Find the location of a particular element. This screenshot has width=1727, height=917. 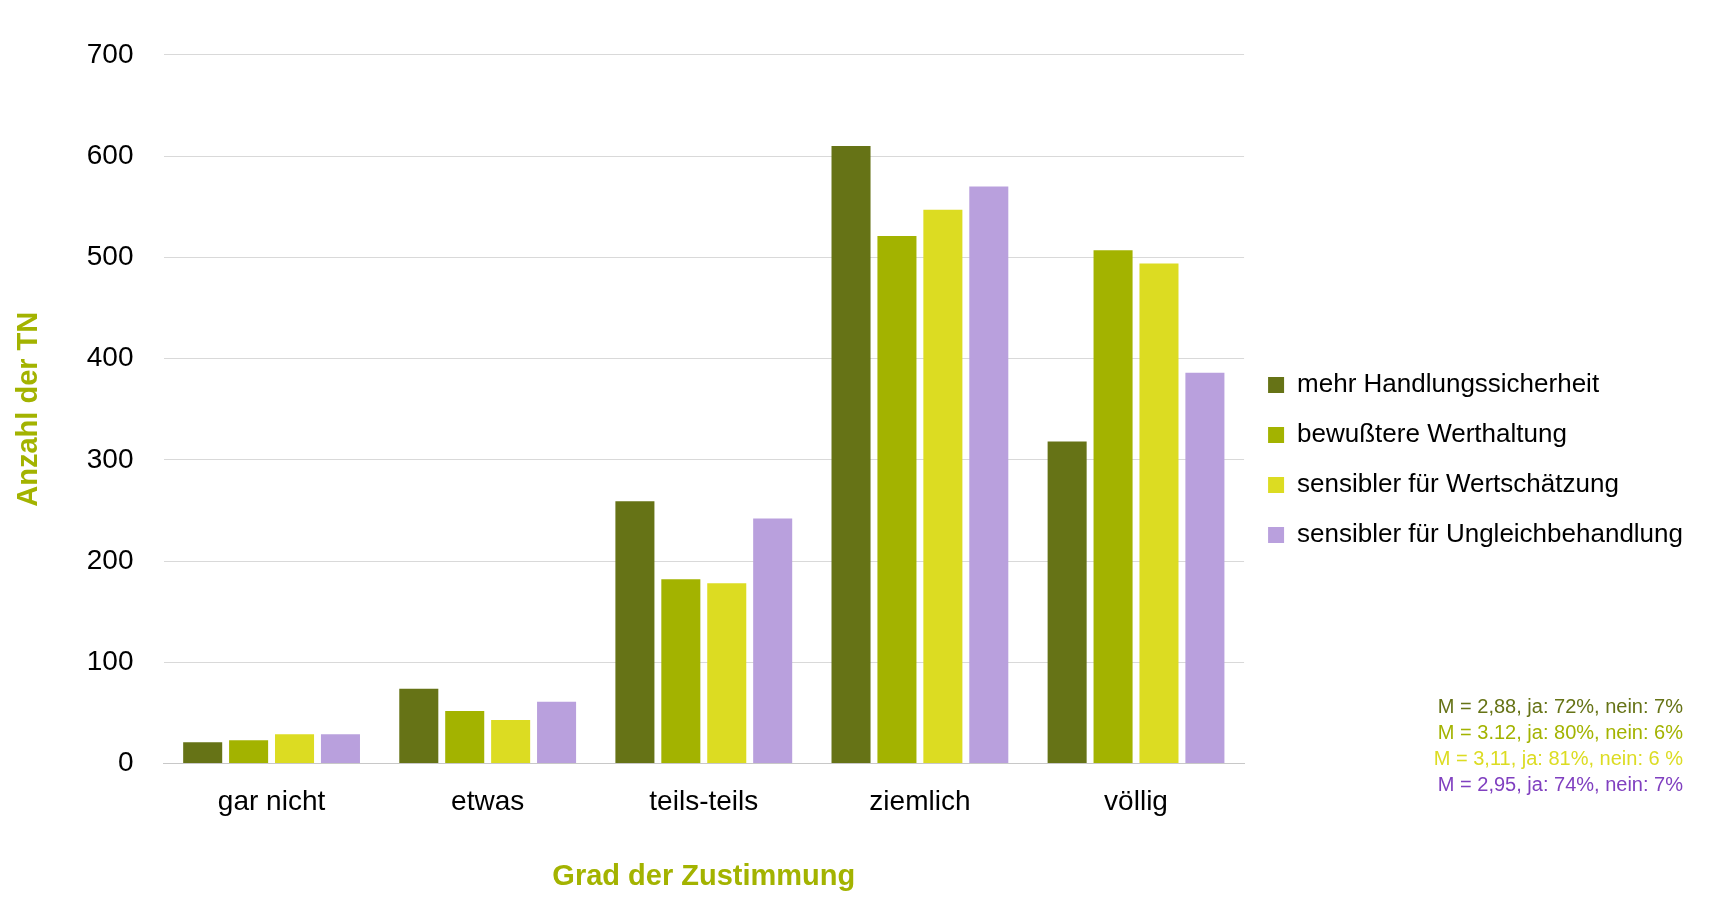

y-tick-label: 700 is located at coordinates (110, 53).